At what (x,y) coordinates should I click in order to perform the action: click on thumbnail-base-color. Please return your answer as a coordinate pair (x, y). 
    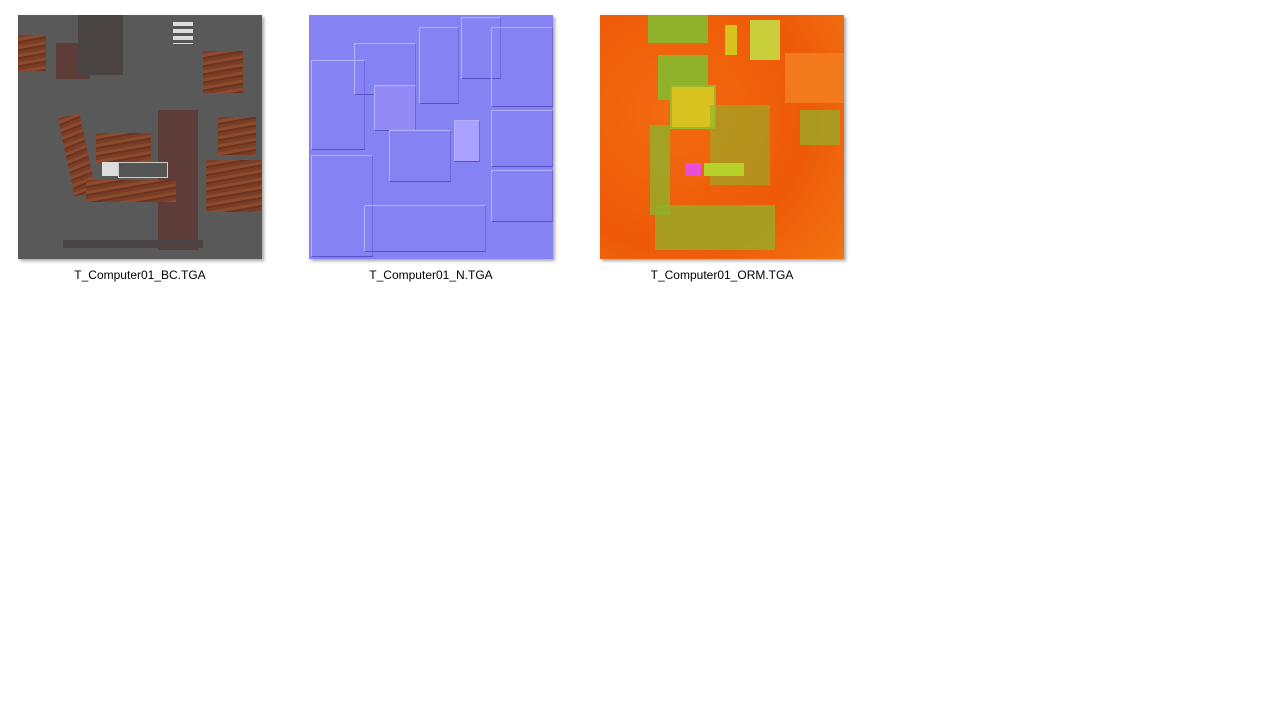
    Looking at the image, I should click on (140, 137).